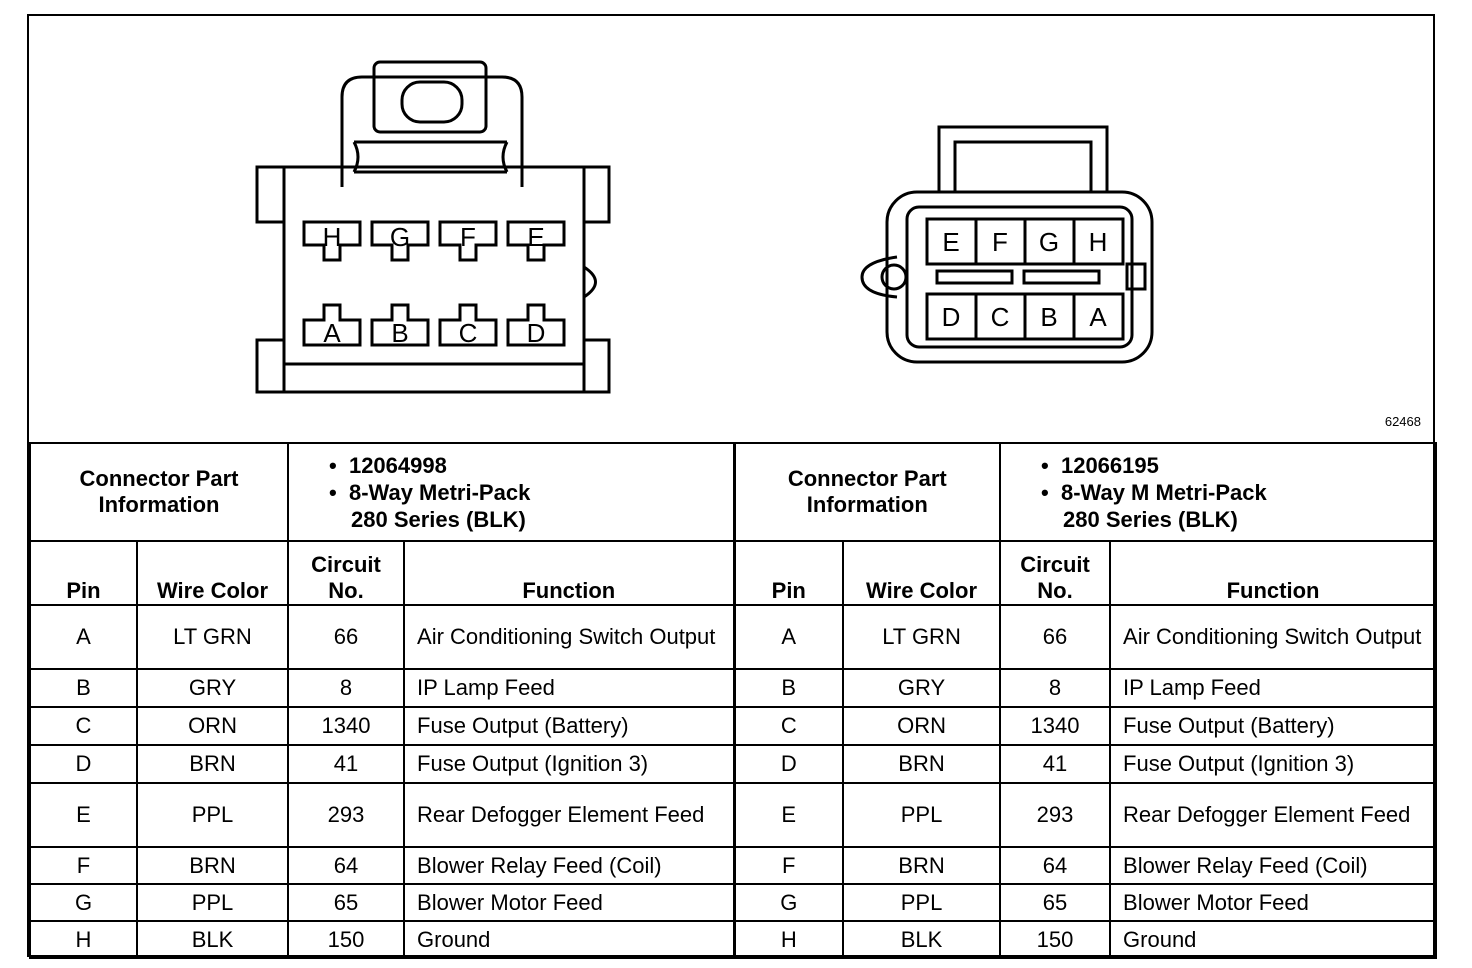 This screenshot has width=1472, height=968. Describe the element at coordinates (346, 637) in the screenshot. I see `circuit-cell: 66` at that location.